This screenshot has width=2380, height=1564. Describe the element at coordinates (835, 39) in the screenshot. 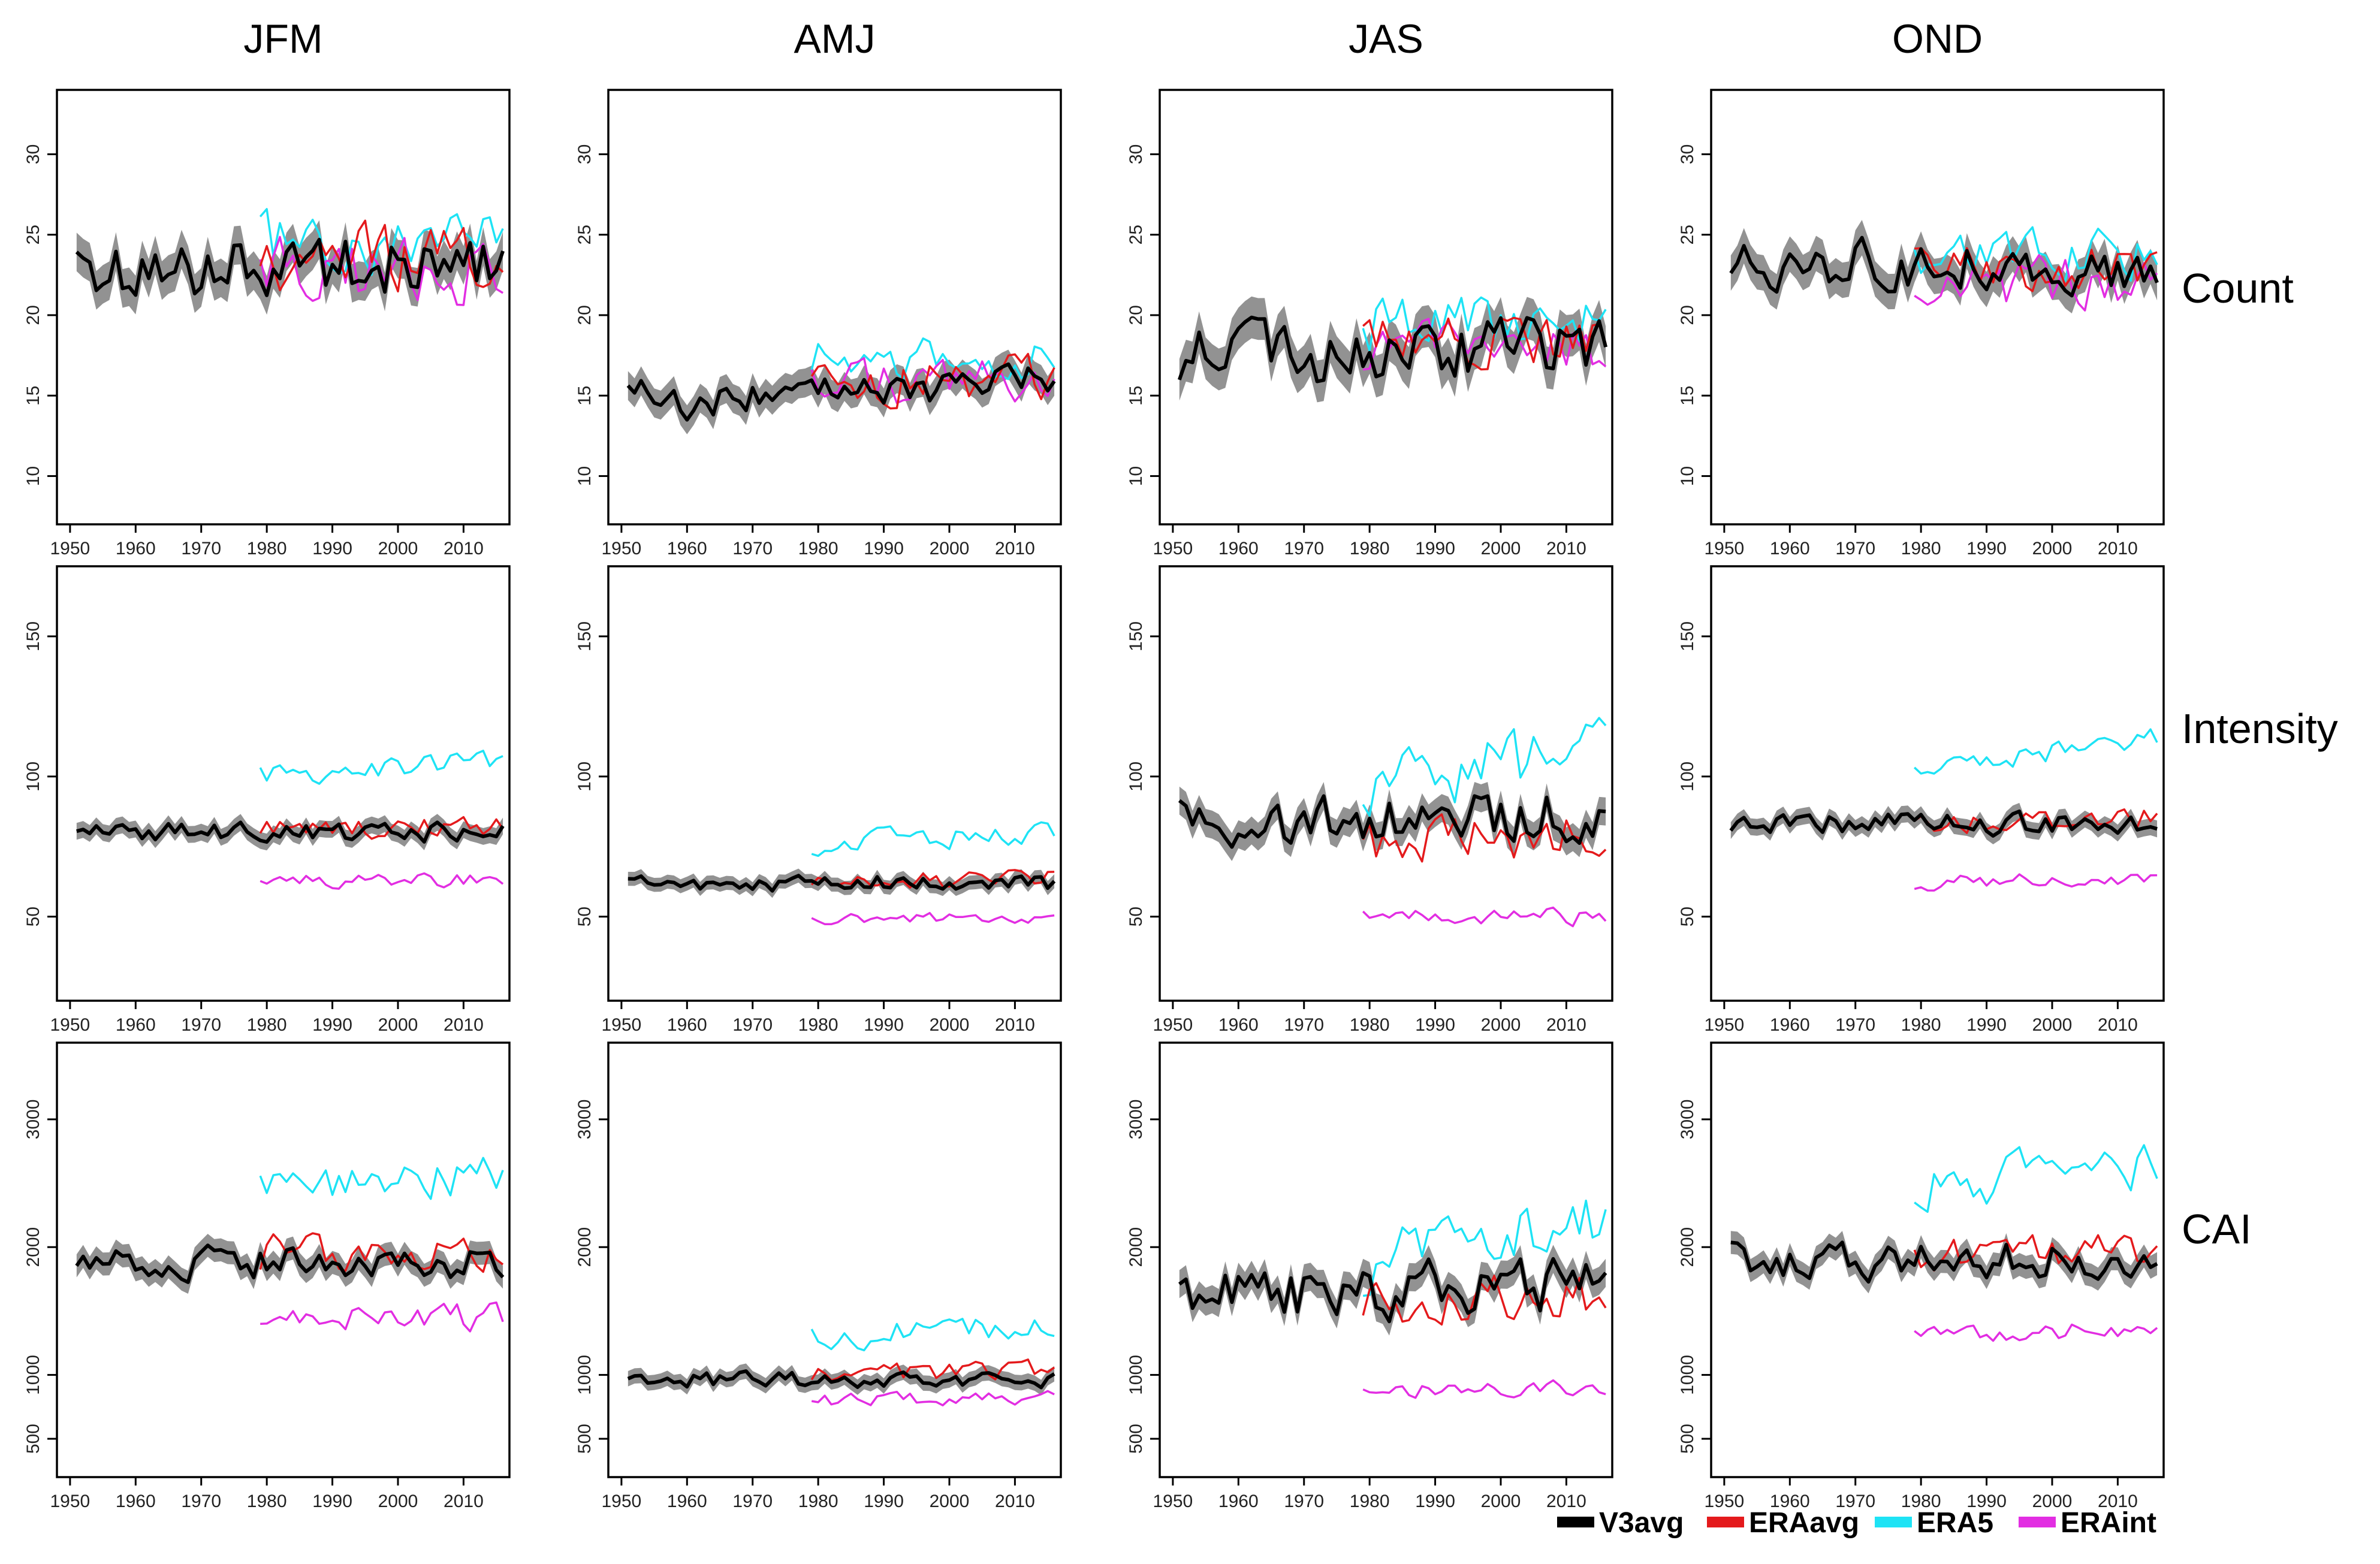

I see `column-title-amj: AMJ` at that location.